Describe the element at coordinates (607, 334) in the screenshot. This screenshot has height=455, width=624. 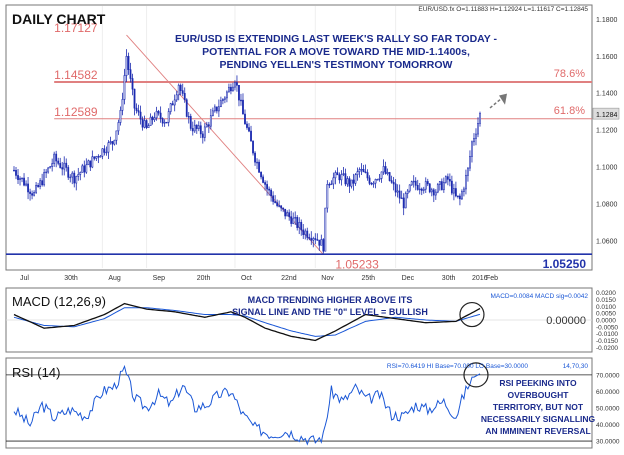
I see `macd-tick-label: -0.0100` at that location.